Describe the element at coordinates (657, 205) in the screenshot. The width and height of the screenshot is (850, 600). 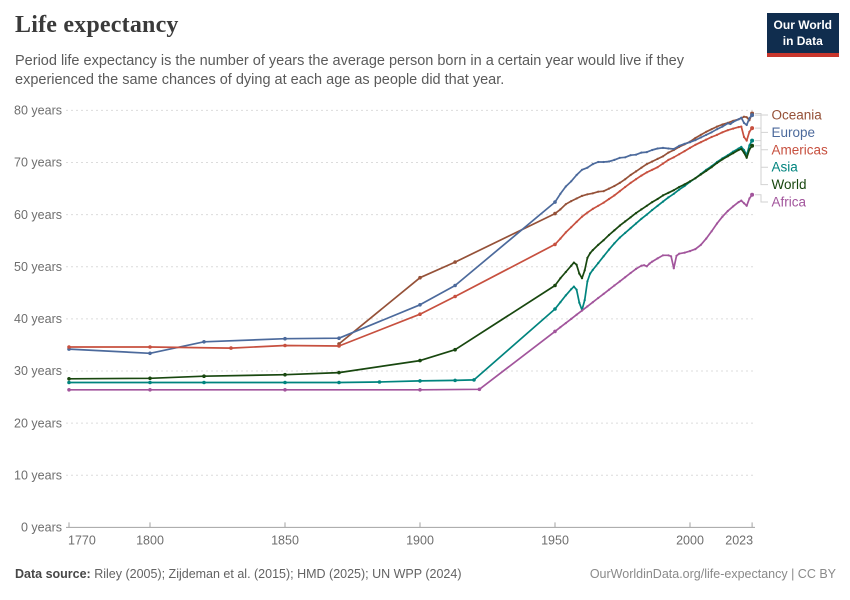
I see `data-point-asia-1988` at that location.